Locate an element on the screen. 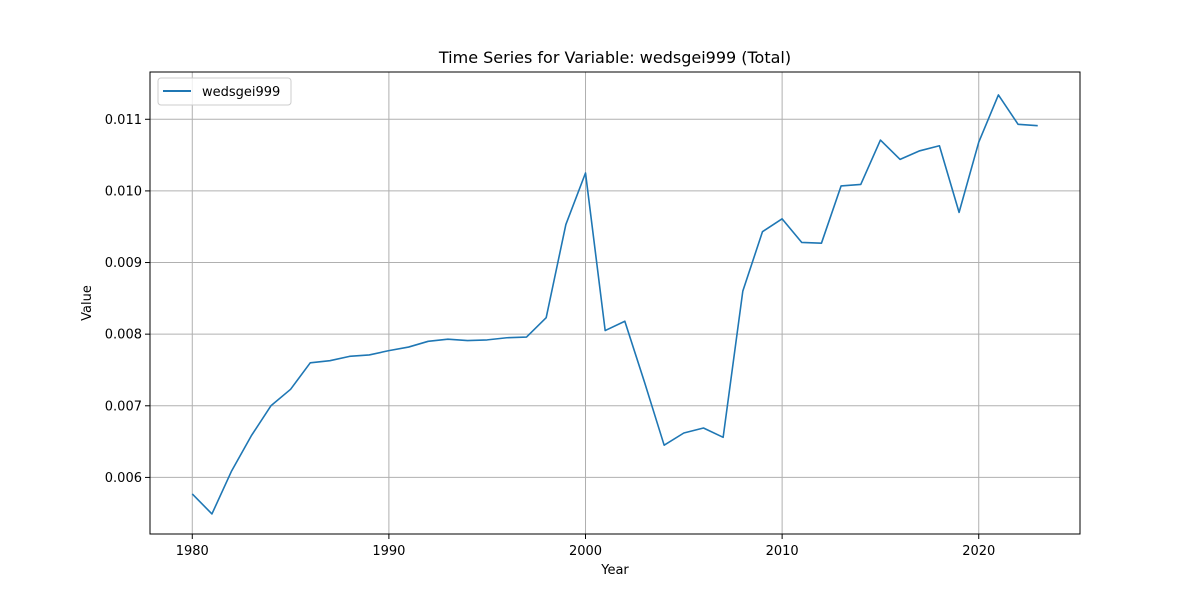 The image size is (1200, 600). x-tick-label: 2000 is located at coordinates (585, 551).